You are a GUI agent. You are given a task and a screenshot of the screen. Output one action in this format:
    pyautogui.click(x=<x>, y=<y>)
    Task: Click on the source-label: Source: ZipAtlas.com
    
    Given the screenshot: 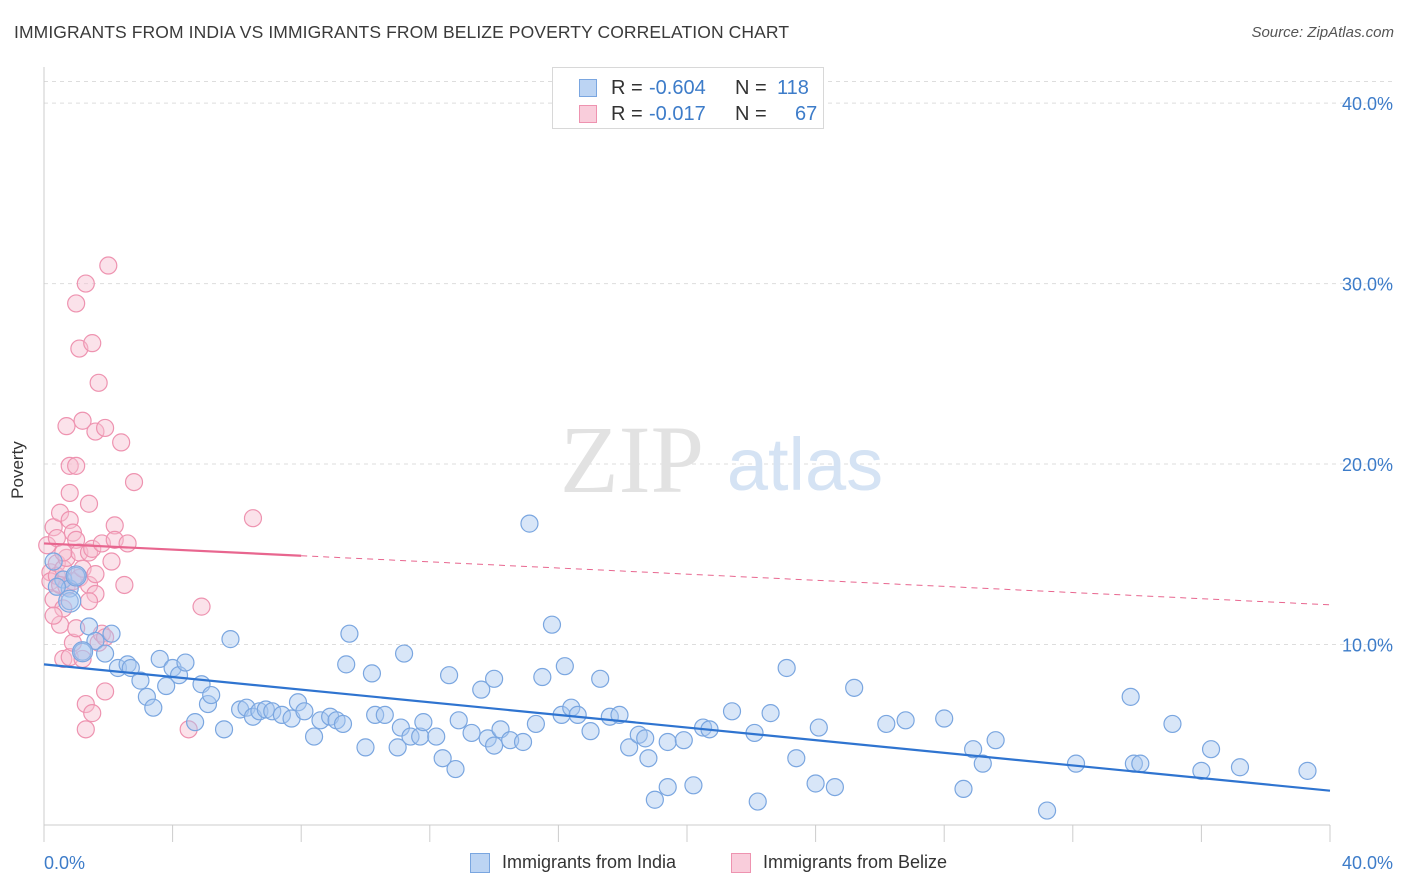 What is the action you would take?
    pyautogui.click(x=1322, y=32)
    